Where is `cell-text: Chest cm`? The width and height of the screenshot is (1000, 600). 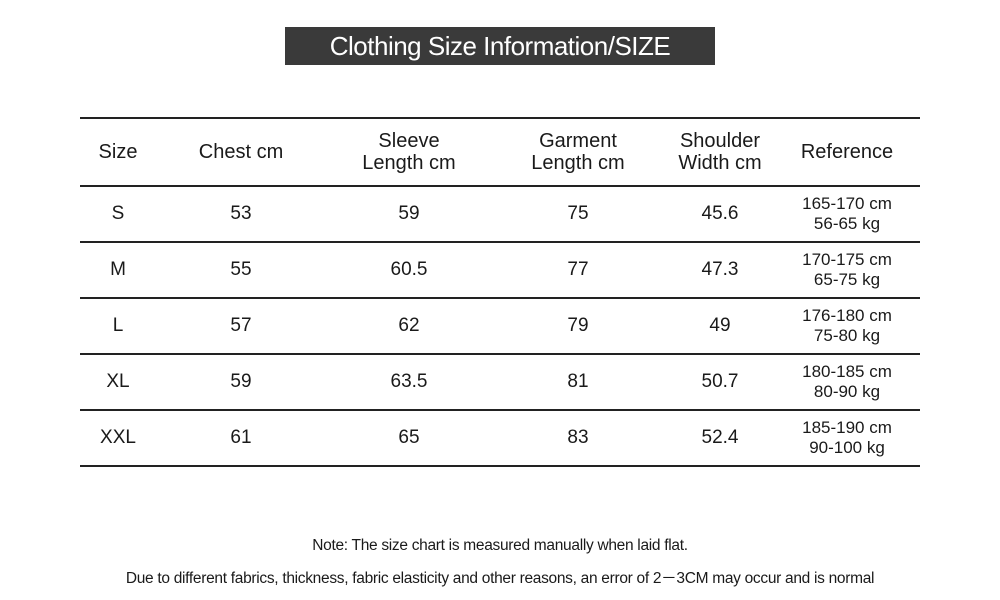
cell-text: Chest cm is located at coordinates (241, 152).